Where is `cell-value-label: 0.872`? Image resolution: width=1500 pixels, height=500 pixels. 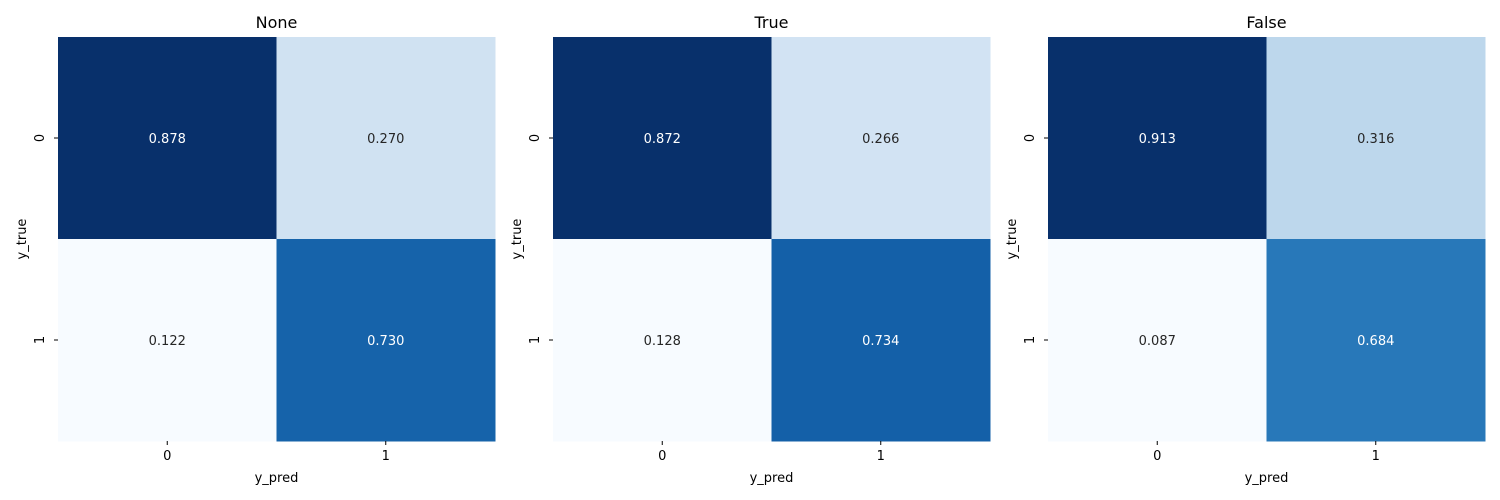 cell-value-label: 0.872 is located at coordinates (662, 139).